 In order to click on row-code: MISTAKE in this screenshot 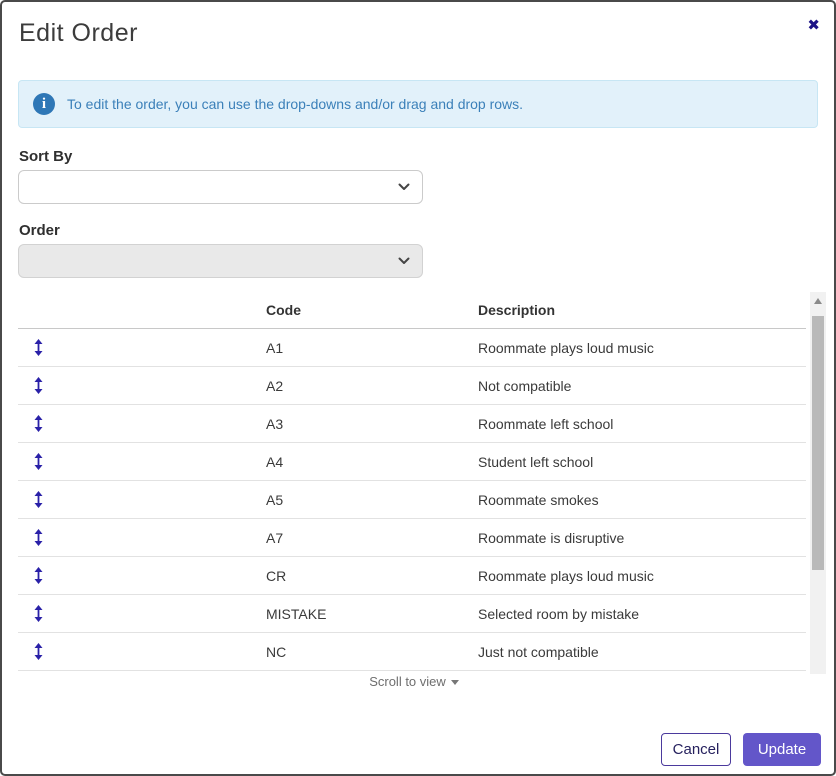, I will do `click(296, 613)`.